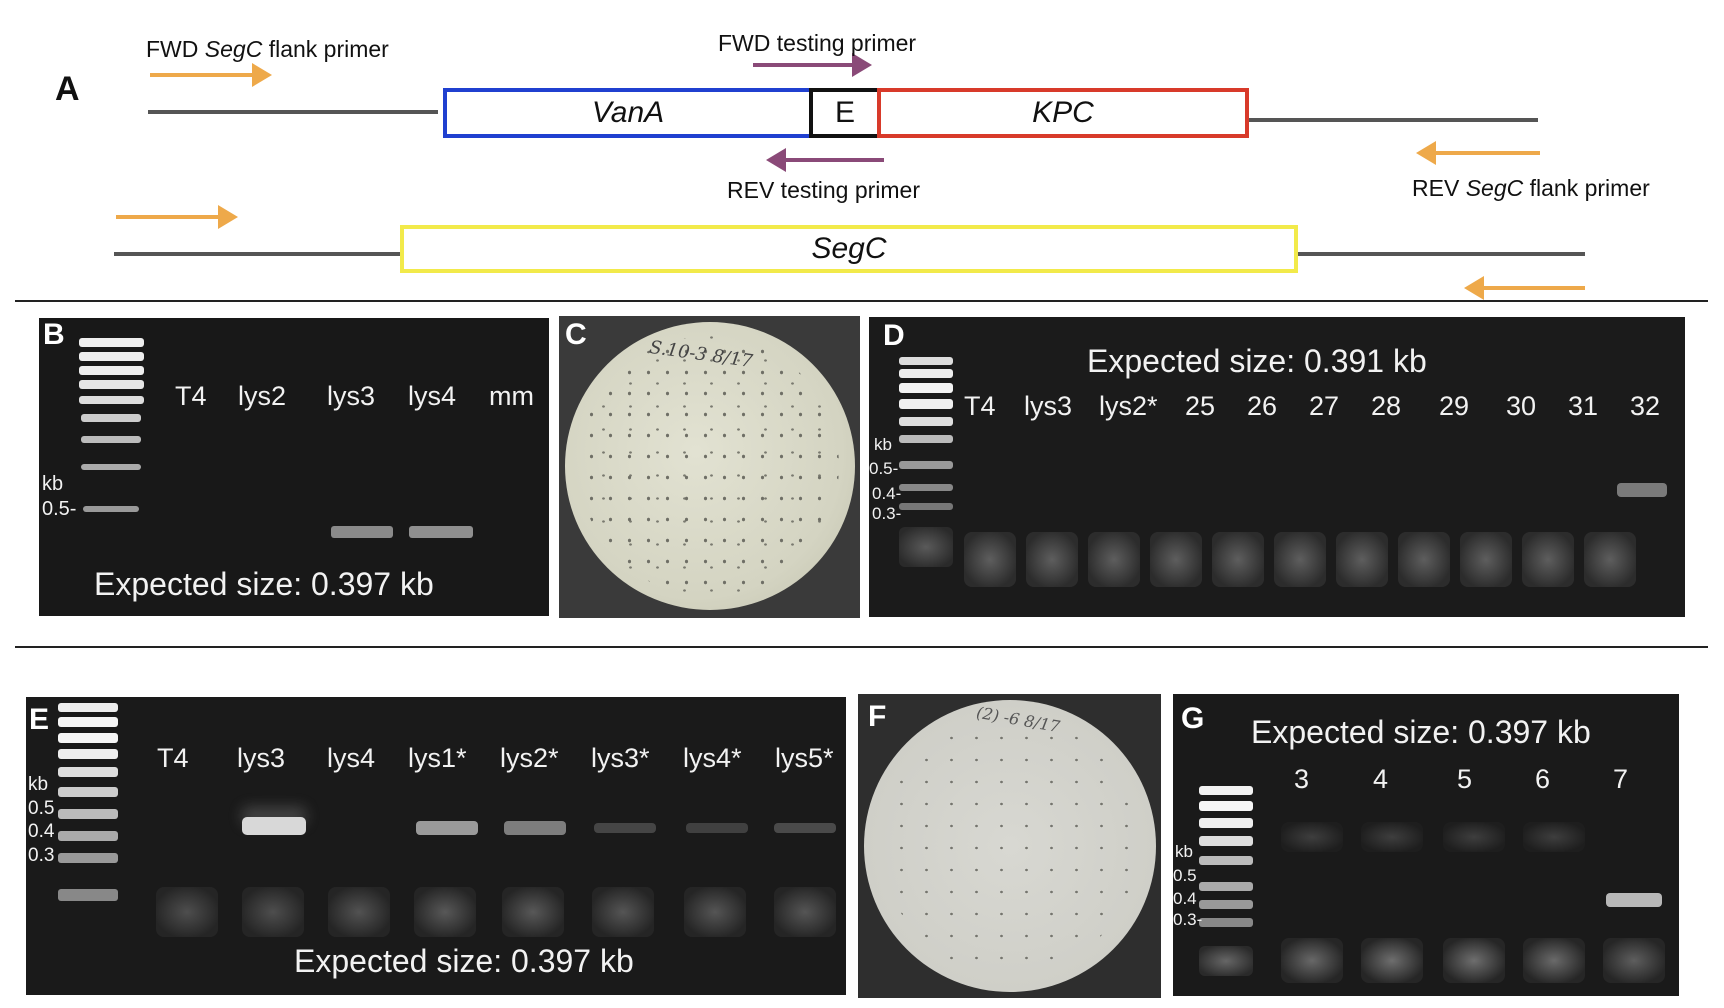 The image size is (1724, 1008). What do you see at coordinates (1454, 406) in the screenshot?
I see `lane-label-7: 29` at bounding box center [1454, 406].